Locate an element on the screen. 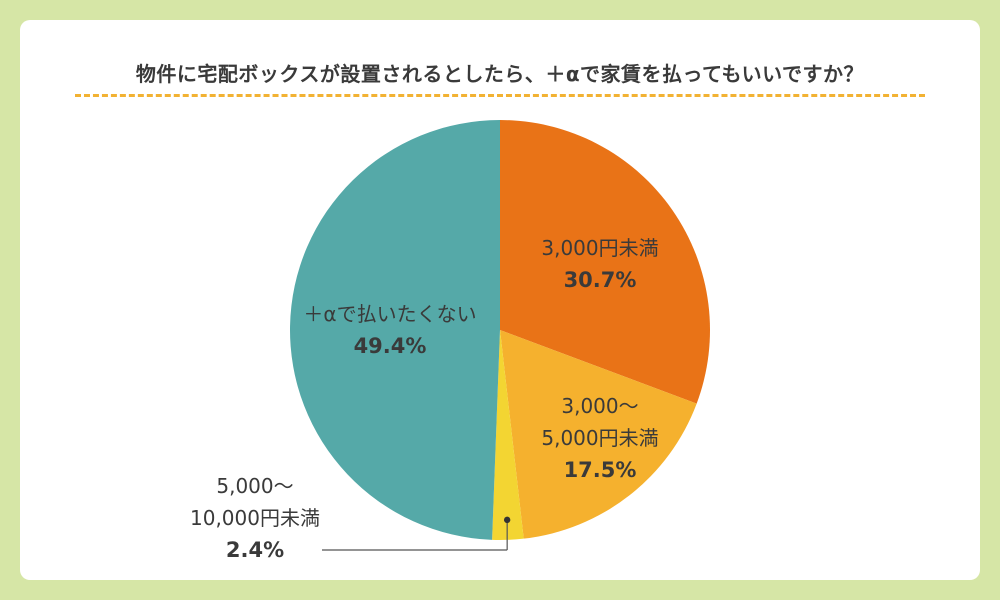  slice-1-name-line-2: 5,000円未満 is located at coordinates (600, 438).